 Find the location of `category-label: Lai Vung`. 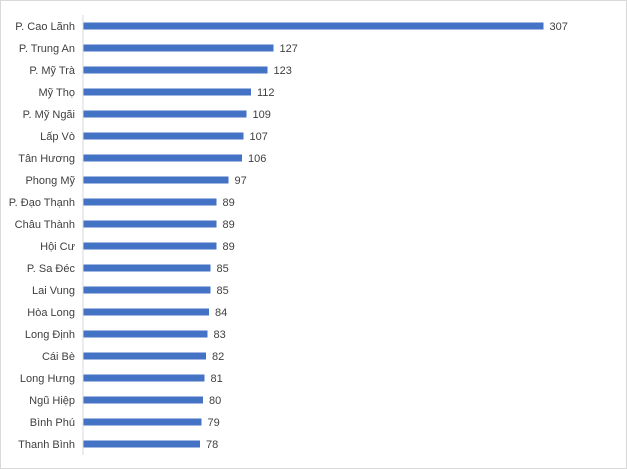

category-label: Lai Vung is located at coordinates (53, 291).